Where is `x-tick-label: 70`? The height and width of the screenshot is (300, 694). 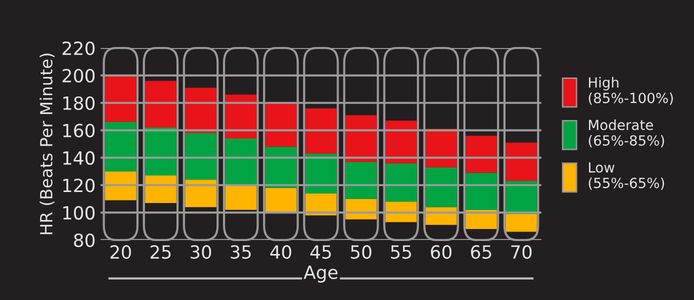
x-tick-label: 70 is located at coordinates (521, 252).